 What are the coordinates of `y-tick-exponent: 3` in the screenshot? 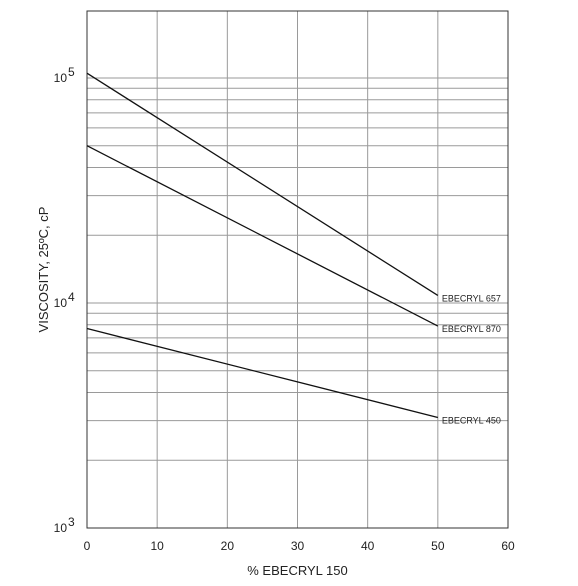 It's located at (71, 522).